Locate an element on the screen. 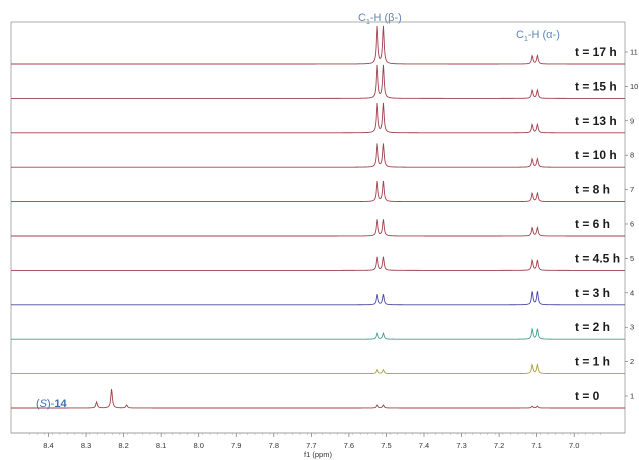 The height and width of the screenshot is (460, 639). x-tick-label-8.1: 8.1 is located at coordinates (161, 445).